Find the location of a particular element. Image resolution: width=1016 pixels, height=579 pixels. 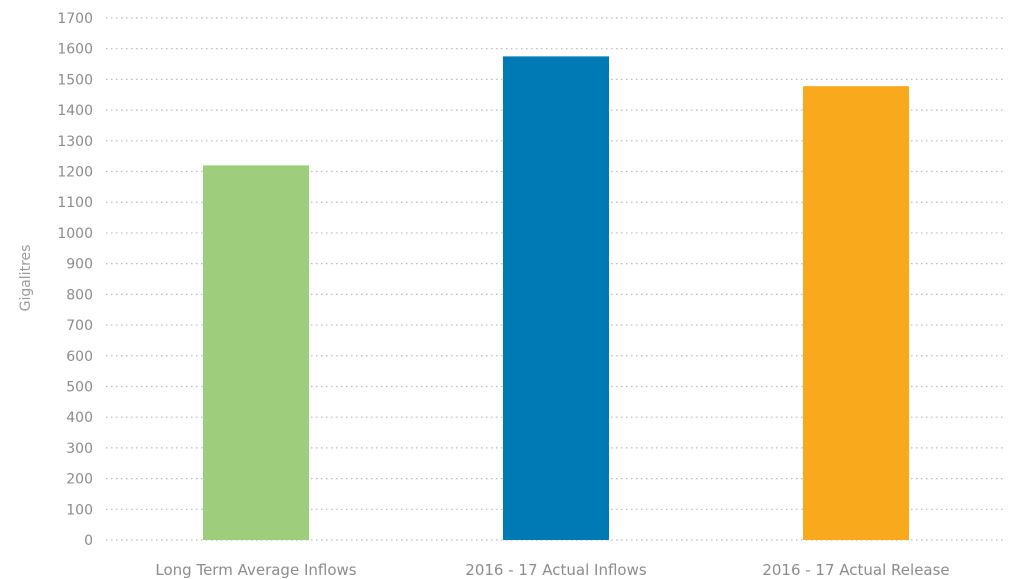

category-label: 2016 - 17 Actual Inflows is located at coordinates (556, 570).